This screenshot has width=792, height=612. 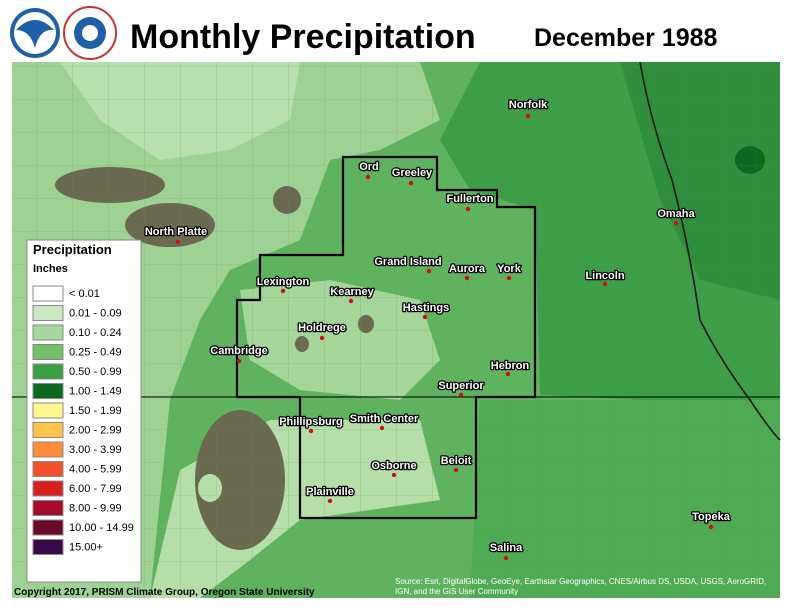 I want to click on noaa-logo, so click(x=35, y=33).